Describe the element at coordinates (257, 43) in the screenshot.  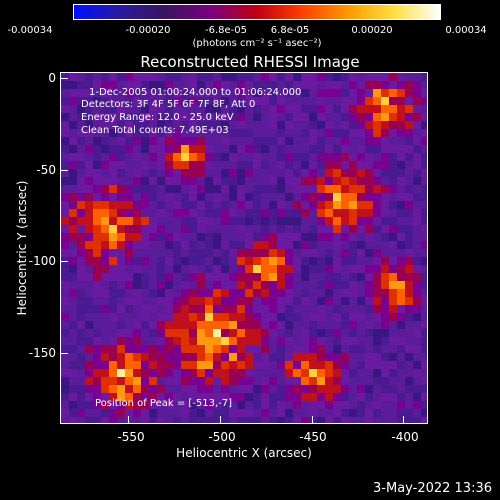
I see `colorbar-unit: (photons cm⁻² s⁻¹ asec⁻²)` at that location.